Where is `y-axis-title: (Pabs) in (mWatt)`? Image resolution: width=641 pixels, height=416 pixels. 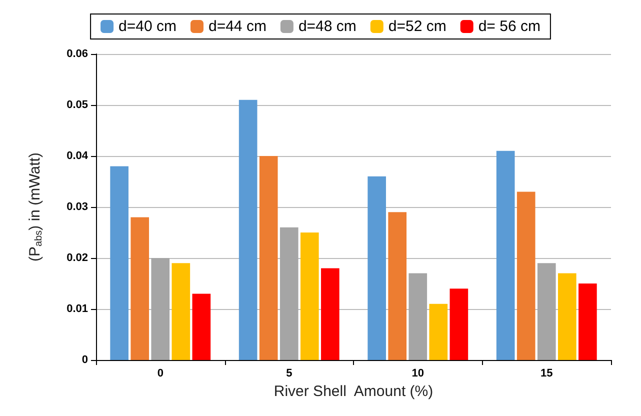
y-axis-title: (Pabs) in (mWatt) is located at coordinates (35, 207).